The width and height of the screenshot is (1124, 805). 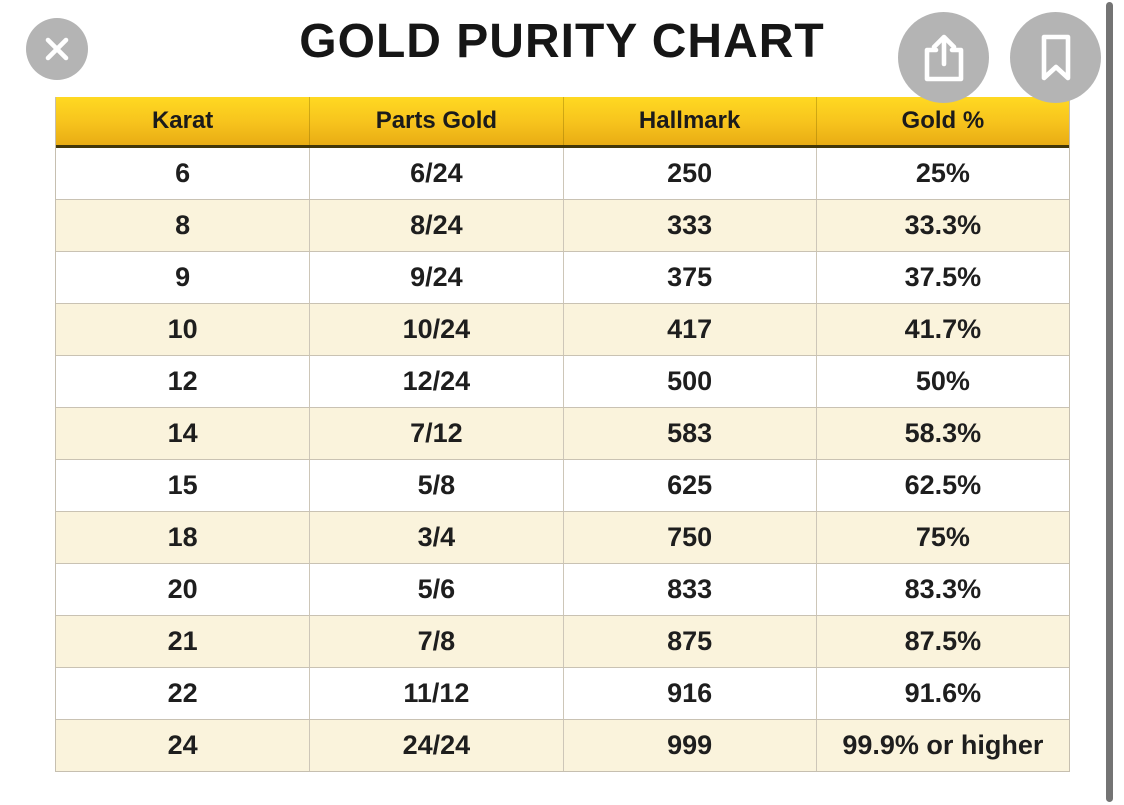 What do you see at coordinates (182, 485) in the screenshot?
I see `table-cell: 15` at bounding box center [182, 485].